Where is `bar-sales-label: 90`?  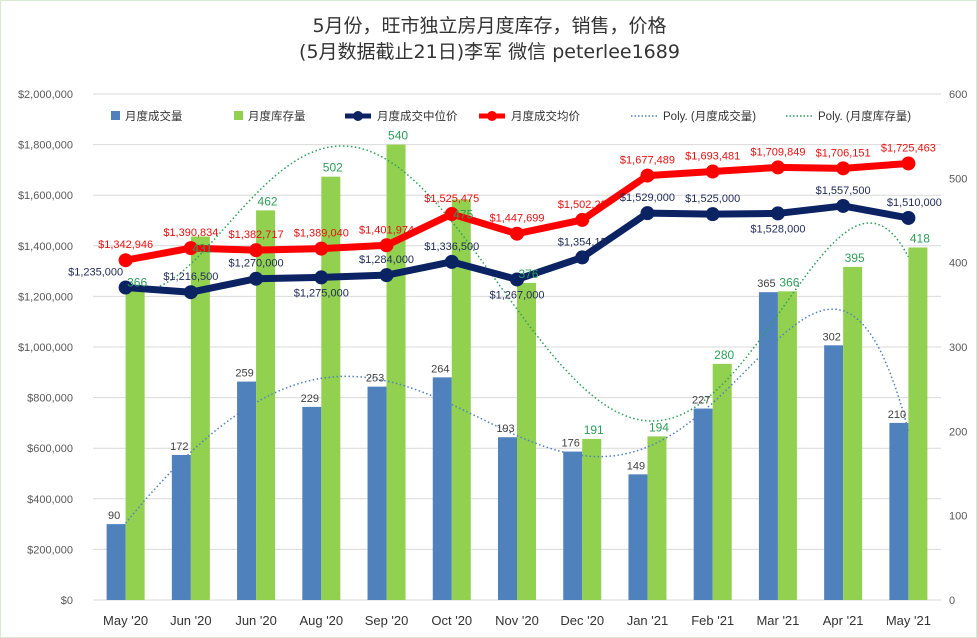
bar-sales-label: 90 is located at coordinates (114, 516).